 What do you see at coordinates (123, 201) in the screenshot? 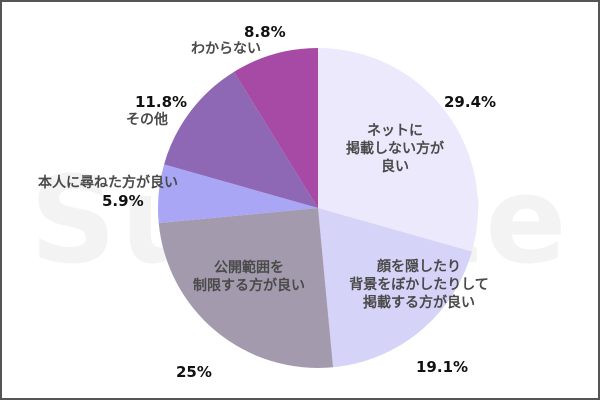
I see `slice-4-percent: 5.9%` at bounding box center [123, 201].